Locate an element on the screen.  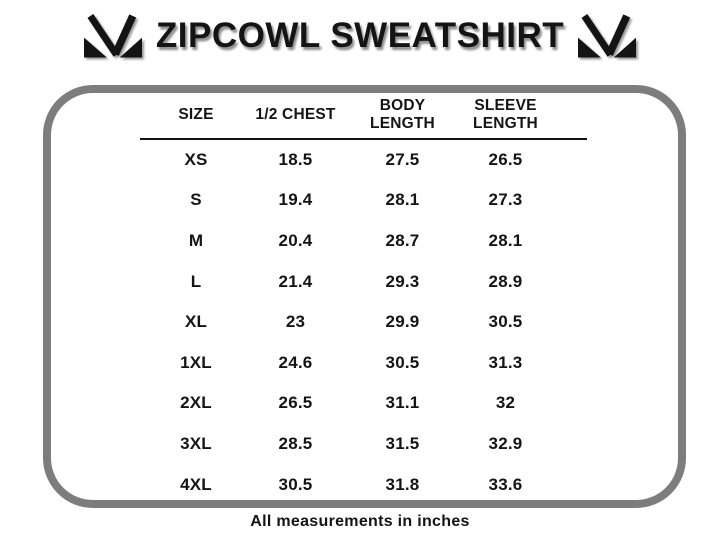
cell-chest: 19.4 is located at coordinates (295, 200).